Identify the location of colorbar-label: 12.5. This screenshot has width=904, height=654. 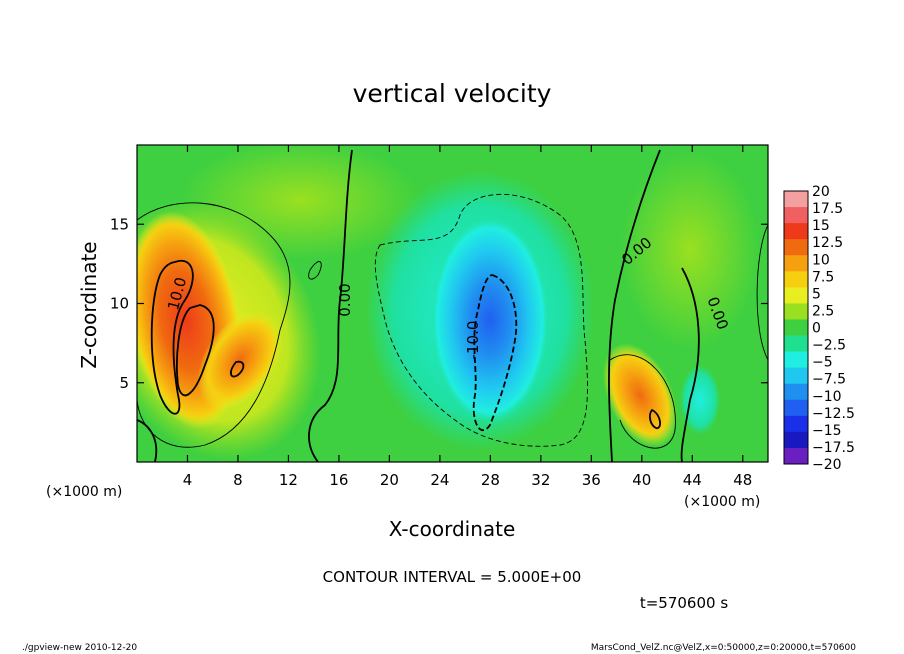
(827, 243).